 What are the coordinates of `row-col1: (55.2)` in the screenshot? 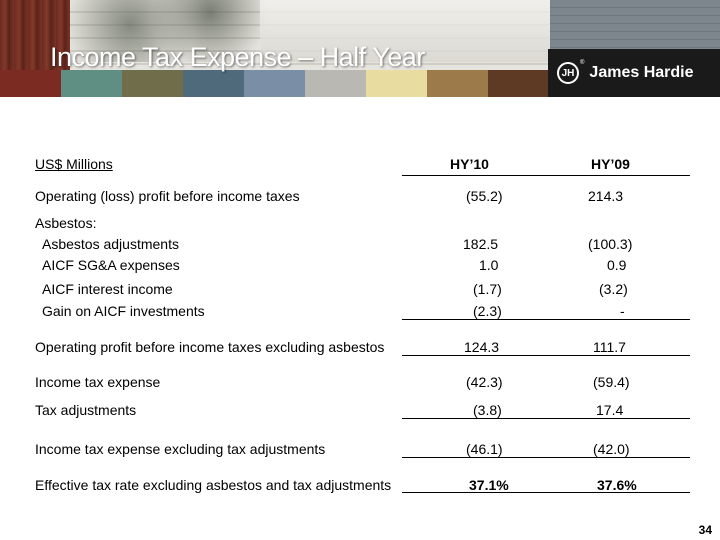 It's located at (484, 196).